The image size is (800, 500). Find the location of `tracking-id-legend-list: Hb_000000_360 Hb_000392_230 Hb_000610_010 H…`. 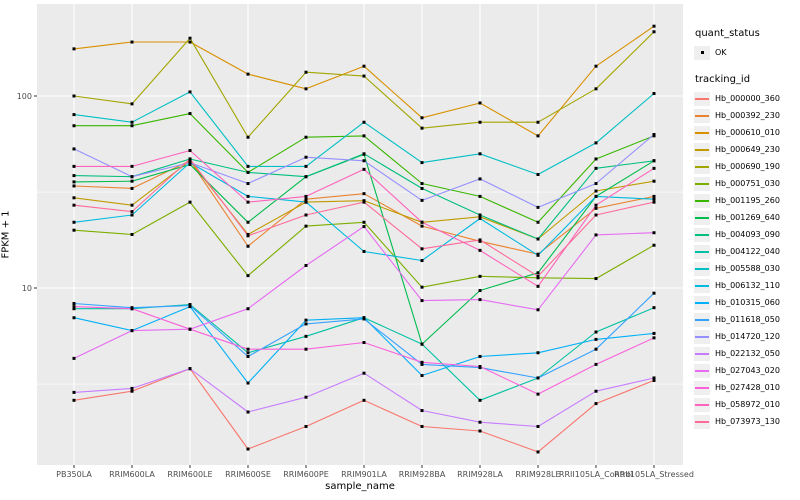

tracking-id-legend-list: Hb_000000_360 Hb_000392_230 Hb_000610_010 H… is located at coordinates (747, 260).